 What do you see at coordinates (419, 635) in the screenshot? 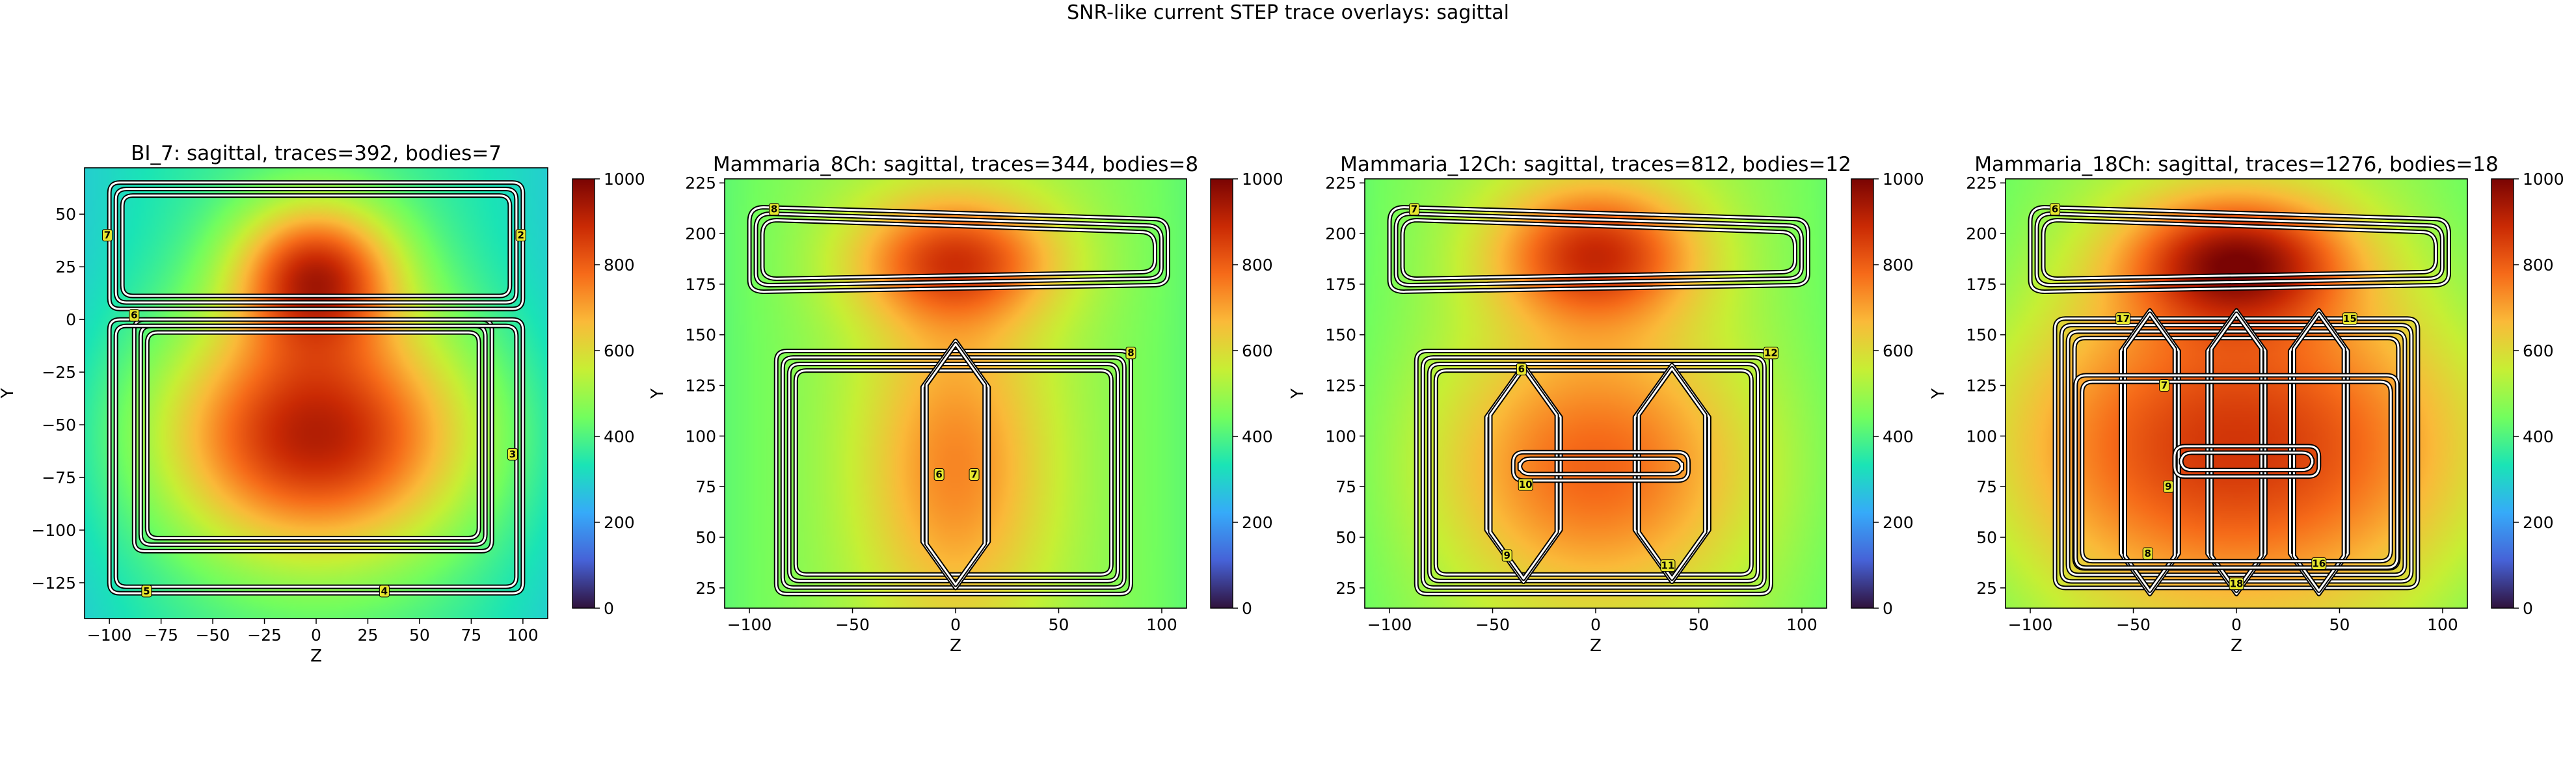
I see `x-tick-label: 50` at bounding box center [419, 635].